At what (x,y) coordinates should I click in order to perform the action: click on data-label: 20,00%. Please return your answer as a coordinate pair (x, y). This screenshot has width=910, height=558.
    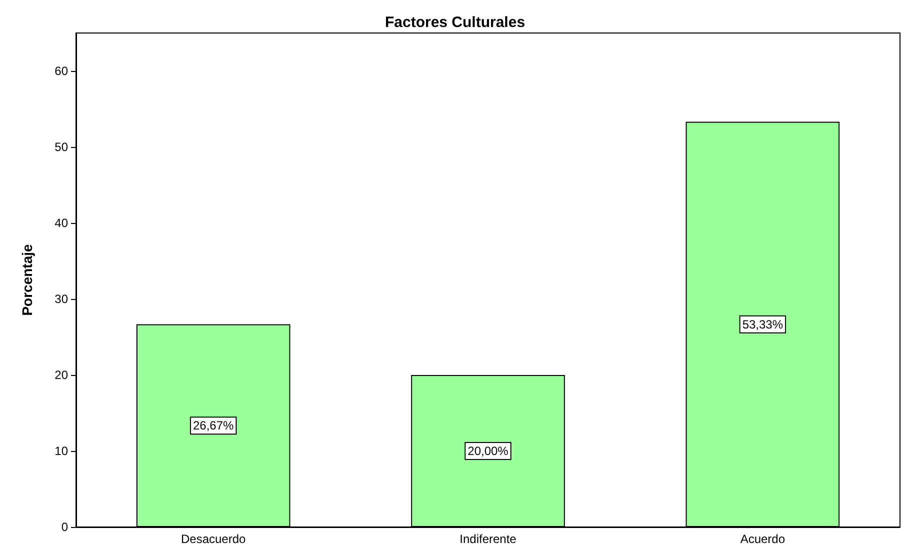
    Looking at the image, I should click on (488, 451).